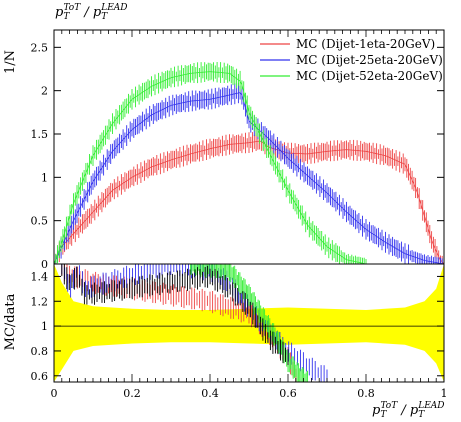 The height and width of the screenshot is (422, 461). What do you see at coordinates (44, 177) in the screenshot?
I see `main-ytick-label: 1` at bounding box center [44, 177].